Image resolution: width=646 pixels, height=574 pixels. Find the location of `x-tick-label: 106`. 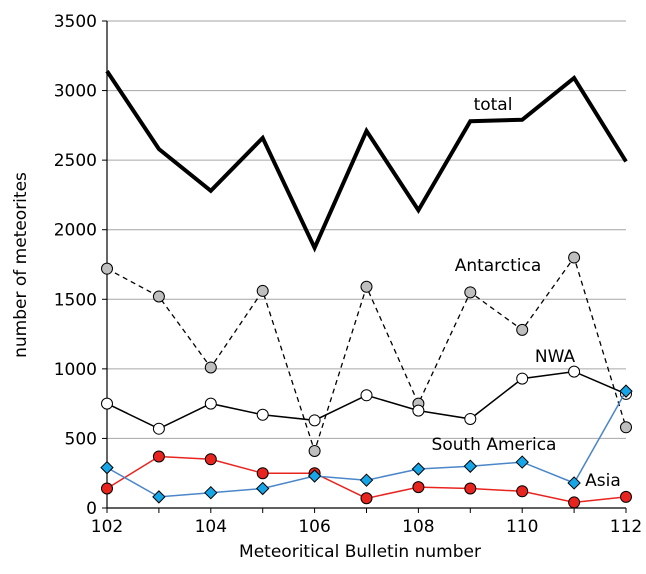

x-tick-label: 106 is located at coordinates (314, 527).